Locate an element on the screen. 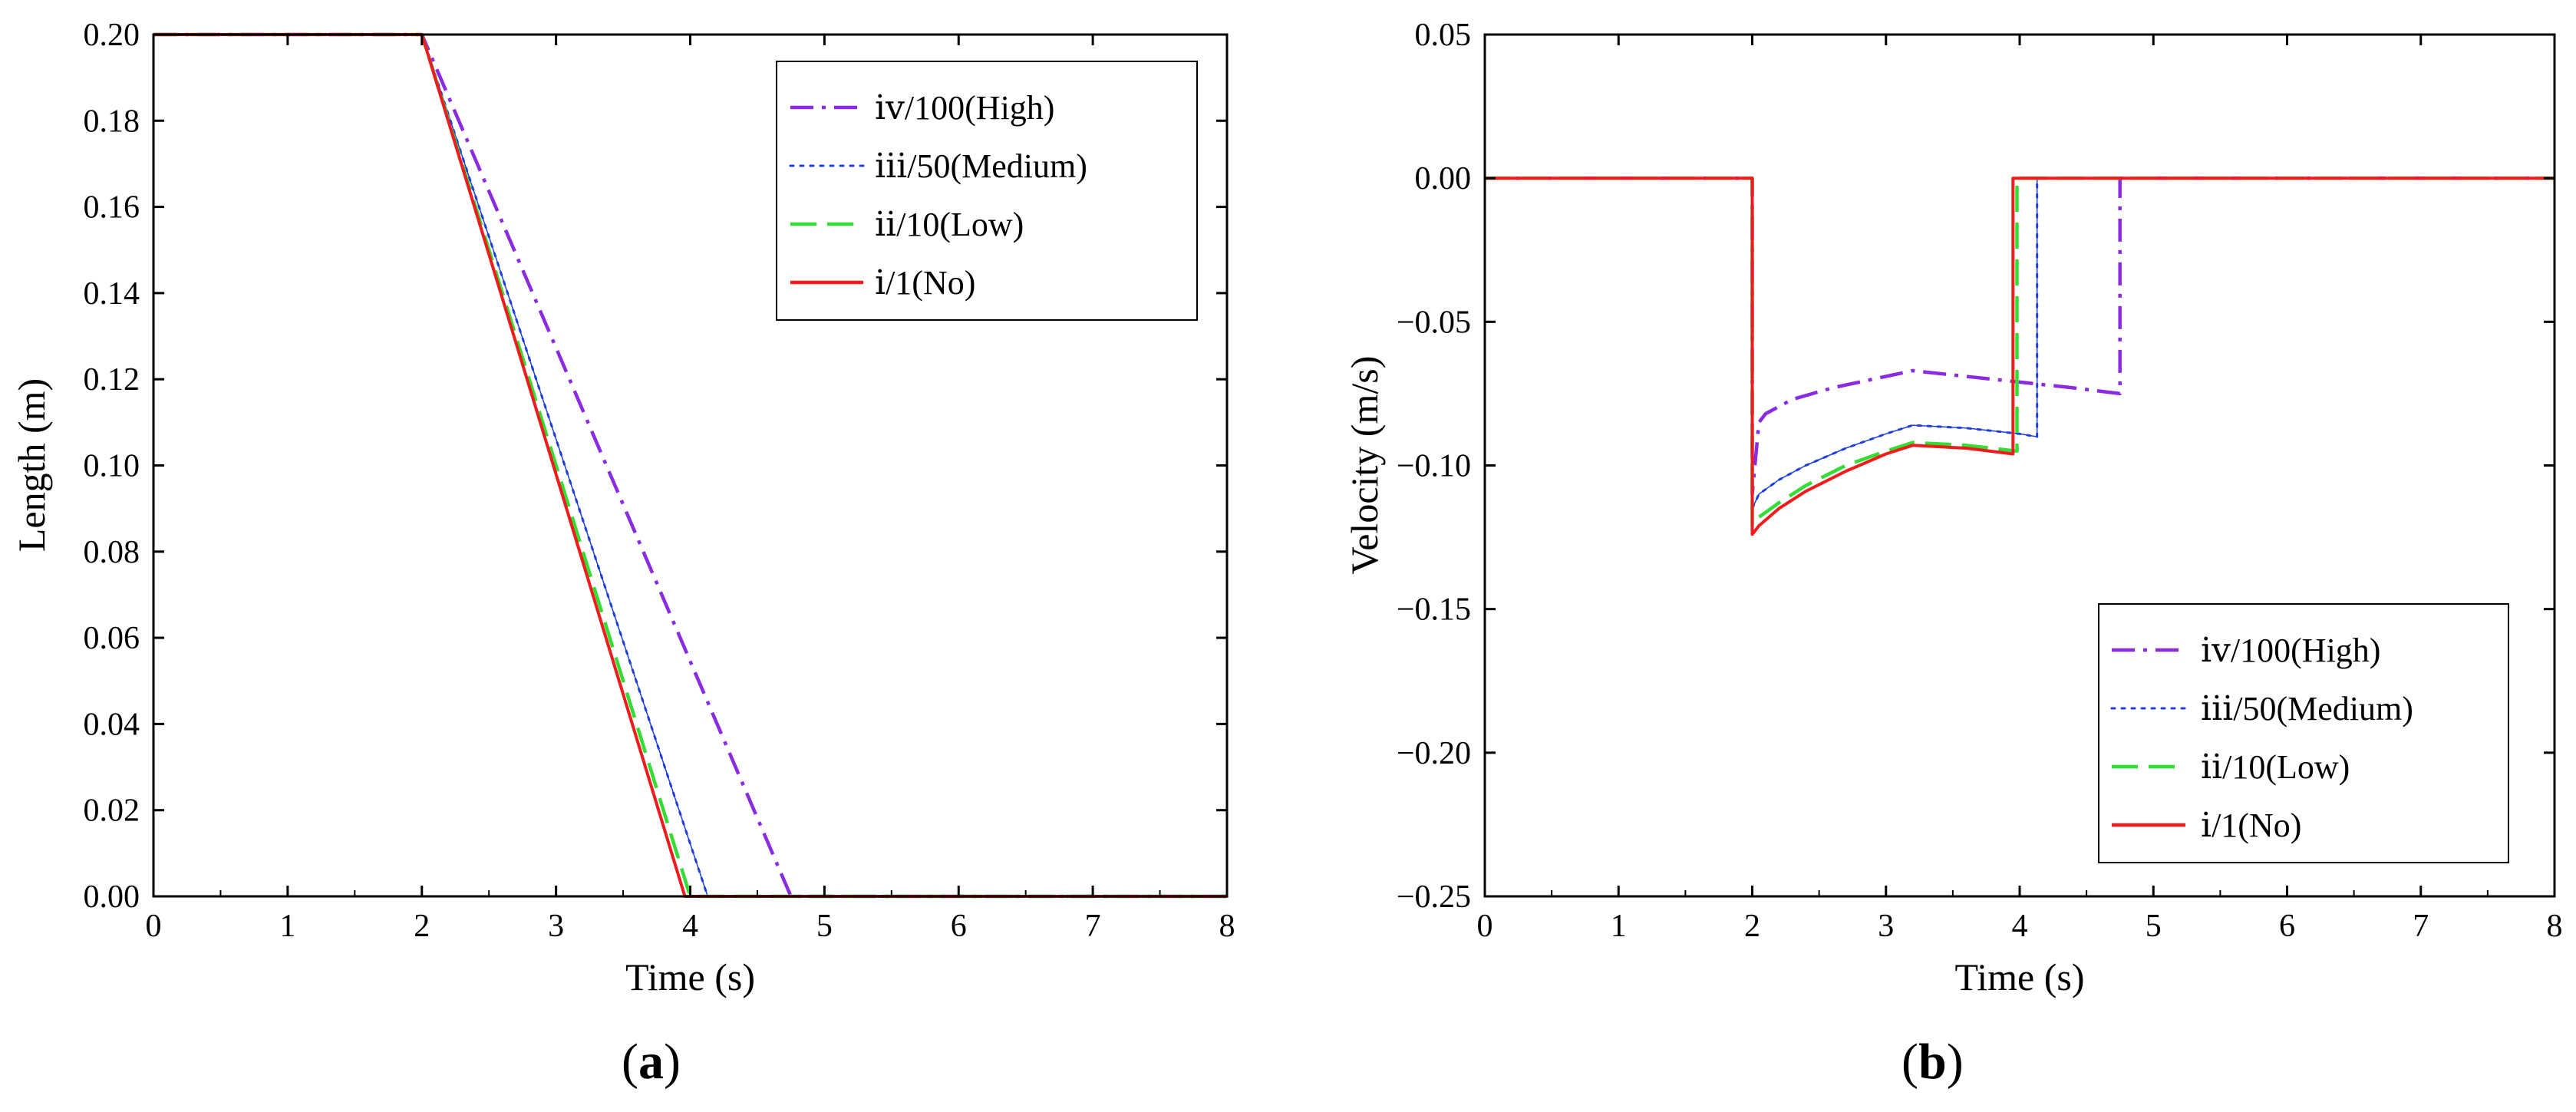  y-tick-label: 0.10 is located at coordinates (112, 466).